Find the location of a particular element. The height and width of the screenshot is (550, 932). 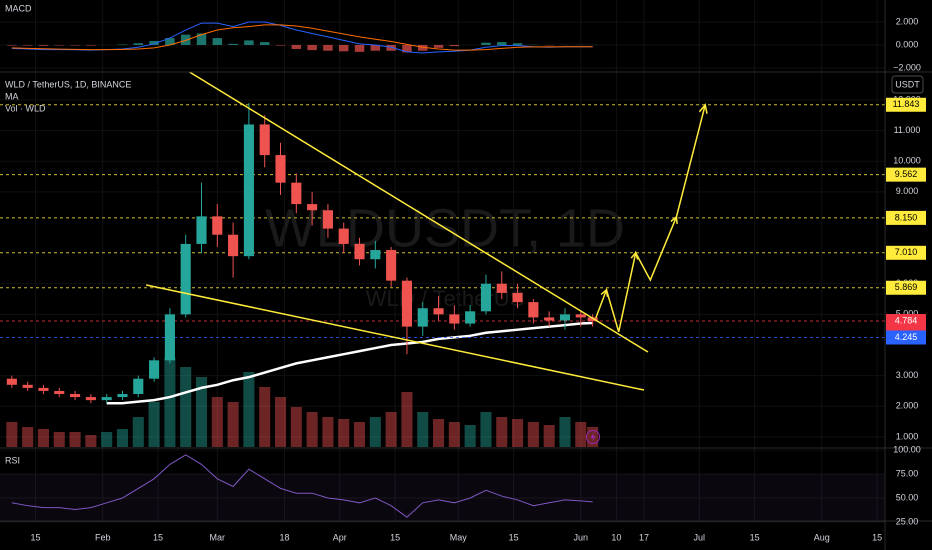

lightning-icon is located at coordinates (593, 437).